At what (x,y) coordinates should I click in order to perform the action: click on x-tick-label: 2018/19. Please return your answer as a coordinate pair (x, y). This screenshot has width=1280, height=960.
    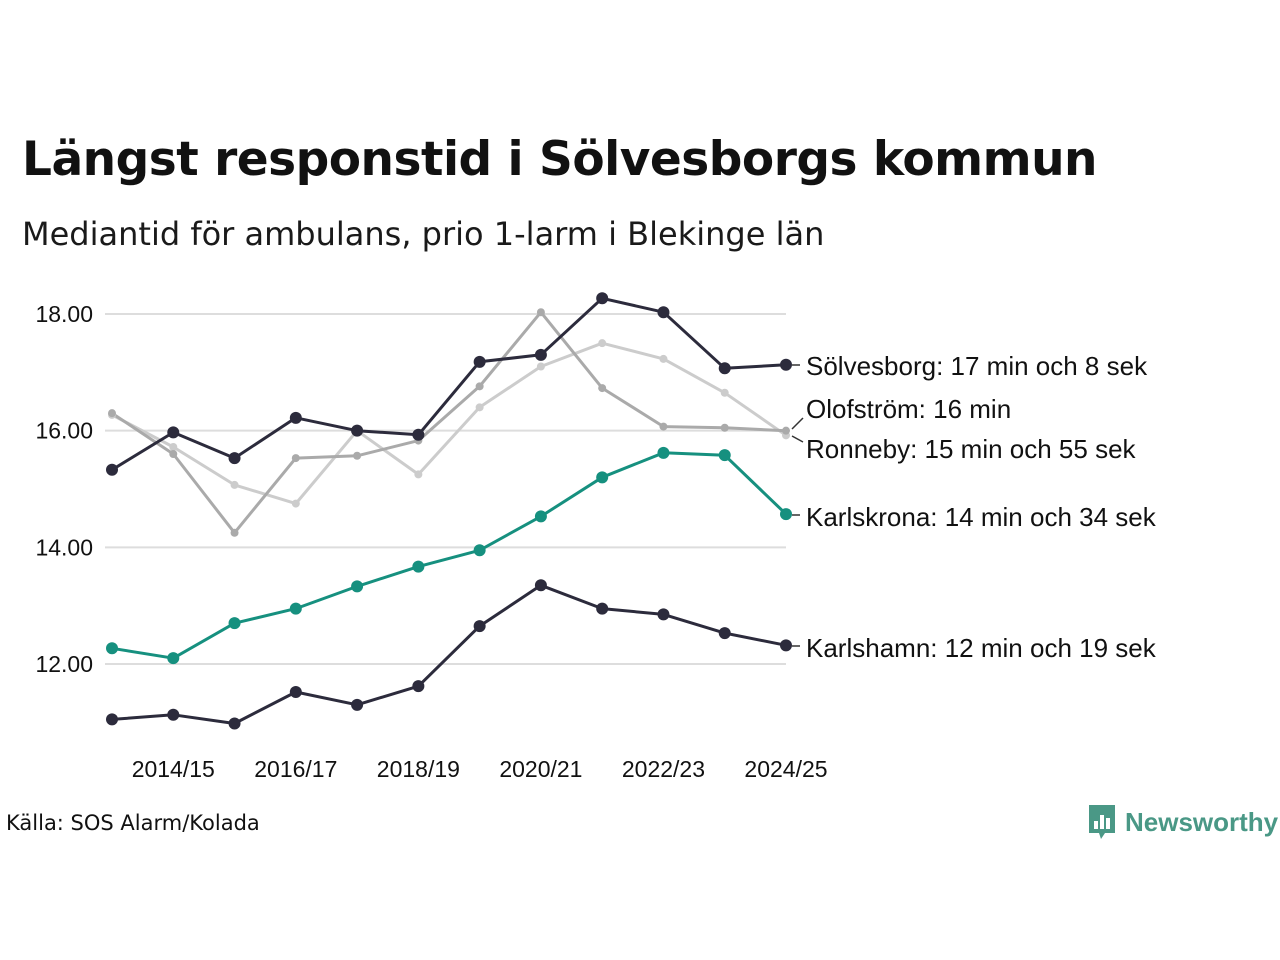
    Looking at the image, I should click on (418, 769).